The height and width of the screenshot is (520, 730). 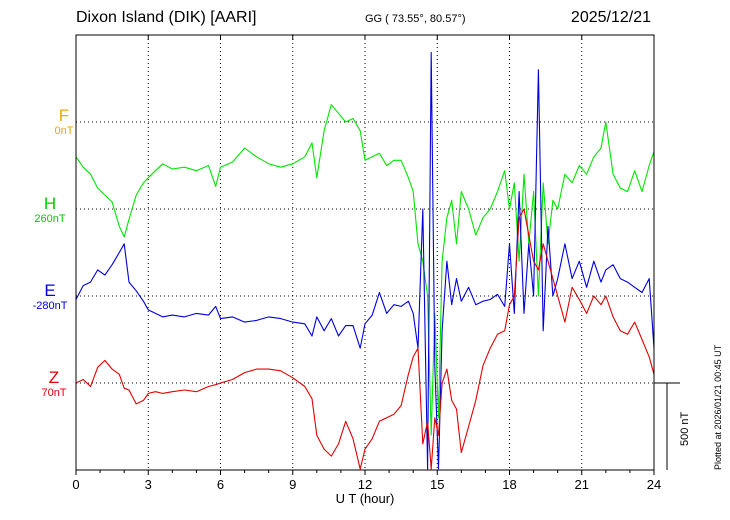 I want to click on x-axis-label: U T (hour), so click(x=365, y=498).